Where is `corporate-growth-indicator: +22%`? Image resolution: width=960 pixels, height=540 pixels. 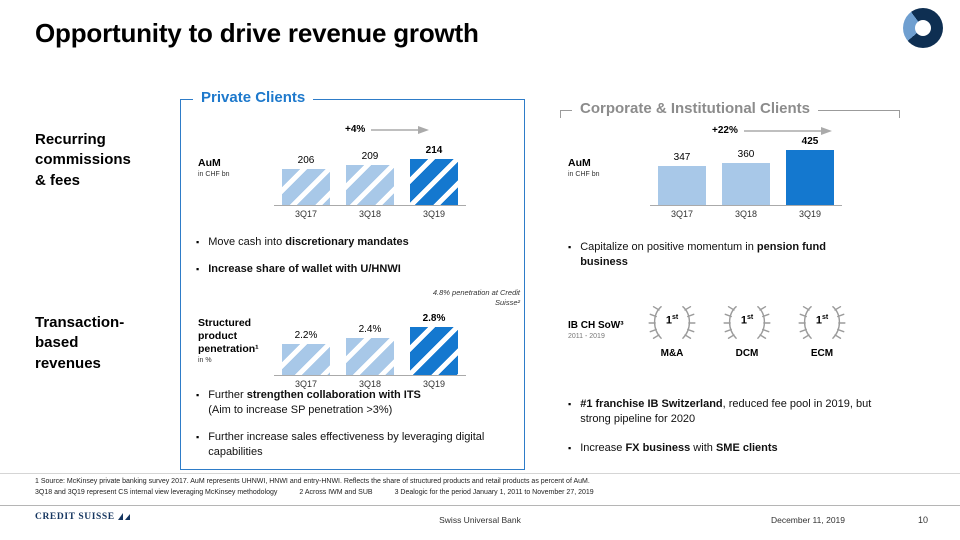
corporate-growth-indicator: +22% is located at coordinates (772, 130).